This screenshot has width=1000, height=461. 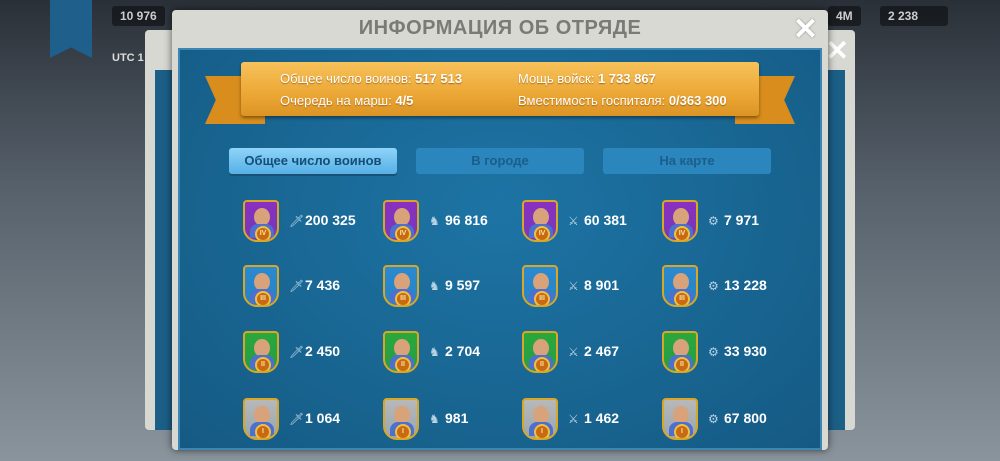 I want to click on unit-count: 8 901, so click(x=602, y=285).